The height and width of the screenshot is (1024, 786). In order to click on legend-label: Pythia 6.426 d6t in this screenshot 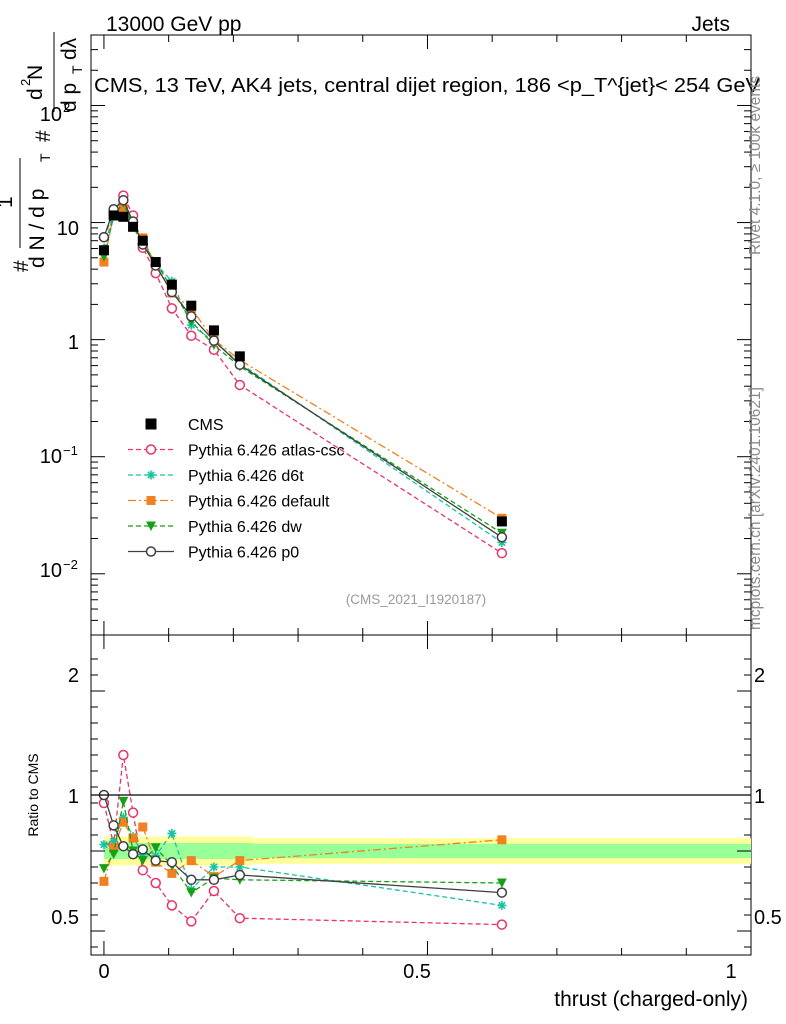, I will do `click(246, 476)`.